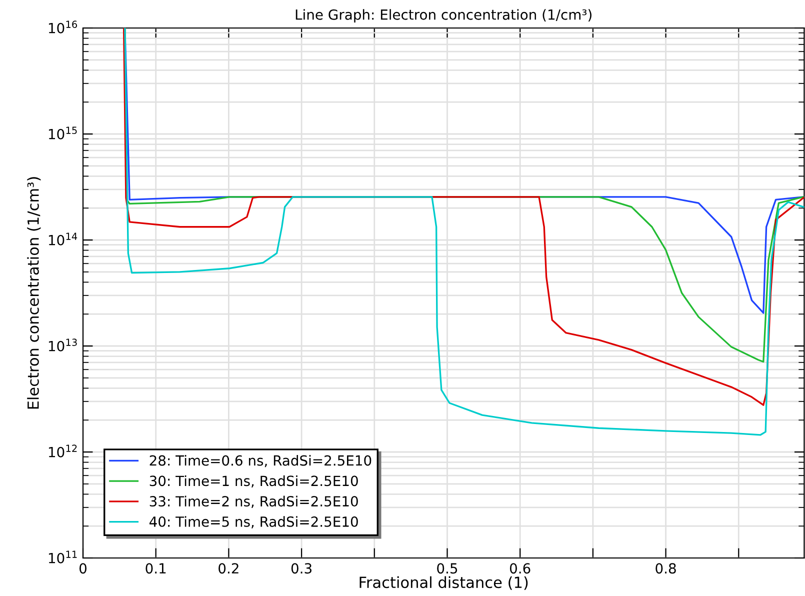 The height and width of the screenshot is (596, 805). I want to click on x-tick-label: 0.3, so click(301, 568).